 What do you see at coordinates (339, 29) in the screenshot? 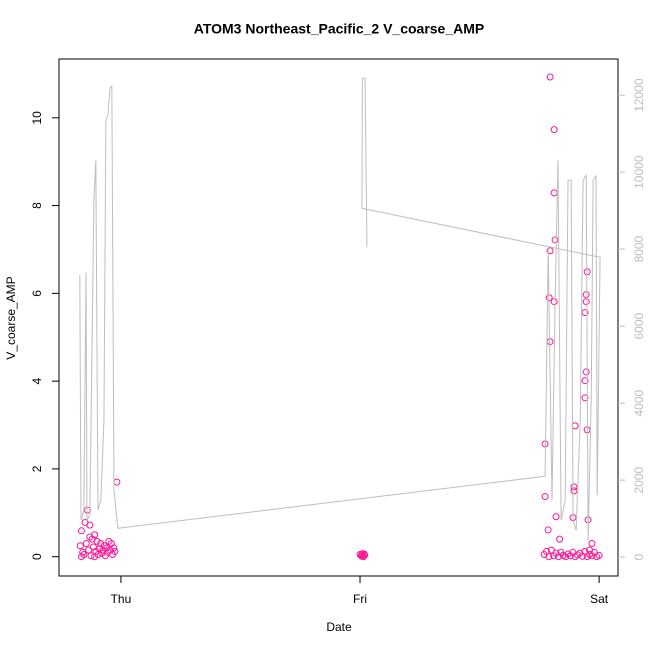
I see `chart-title: ATOM3 Northeast_Pacific_2 V_coarse_AMP` at bounding box center [339, 29].